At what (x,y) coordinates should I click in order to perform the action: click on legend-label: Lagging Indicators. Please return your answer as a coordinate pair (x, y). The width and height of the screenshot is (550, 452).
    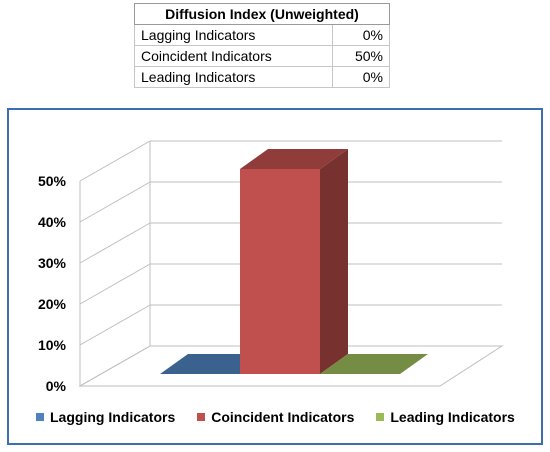
    Looking at the image, I should click on (113, 417).